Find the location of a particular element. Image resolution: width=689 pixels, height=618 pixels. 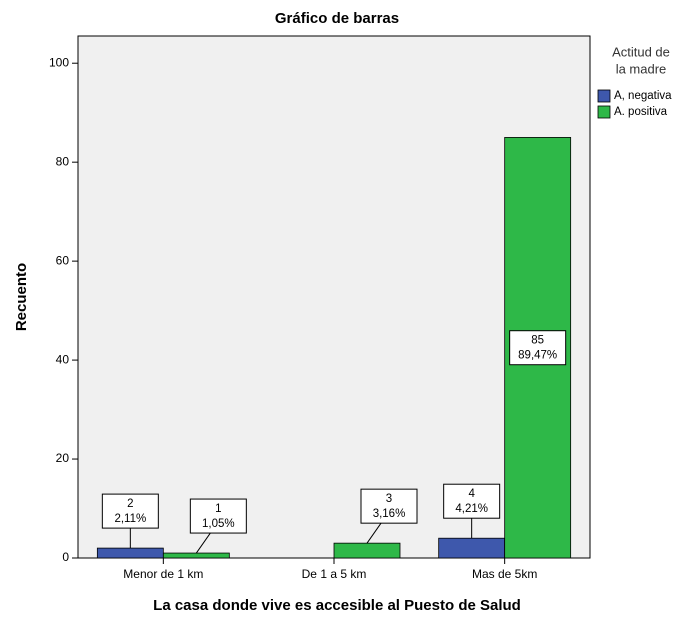

data-label: 3 is located at coordinates (389, 499).